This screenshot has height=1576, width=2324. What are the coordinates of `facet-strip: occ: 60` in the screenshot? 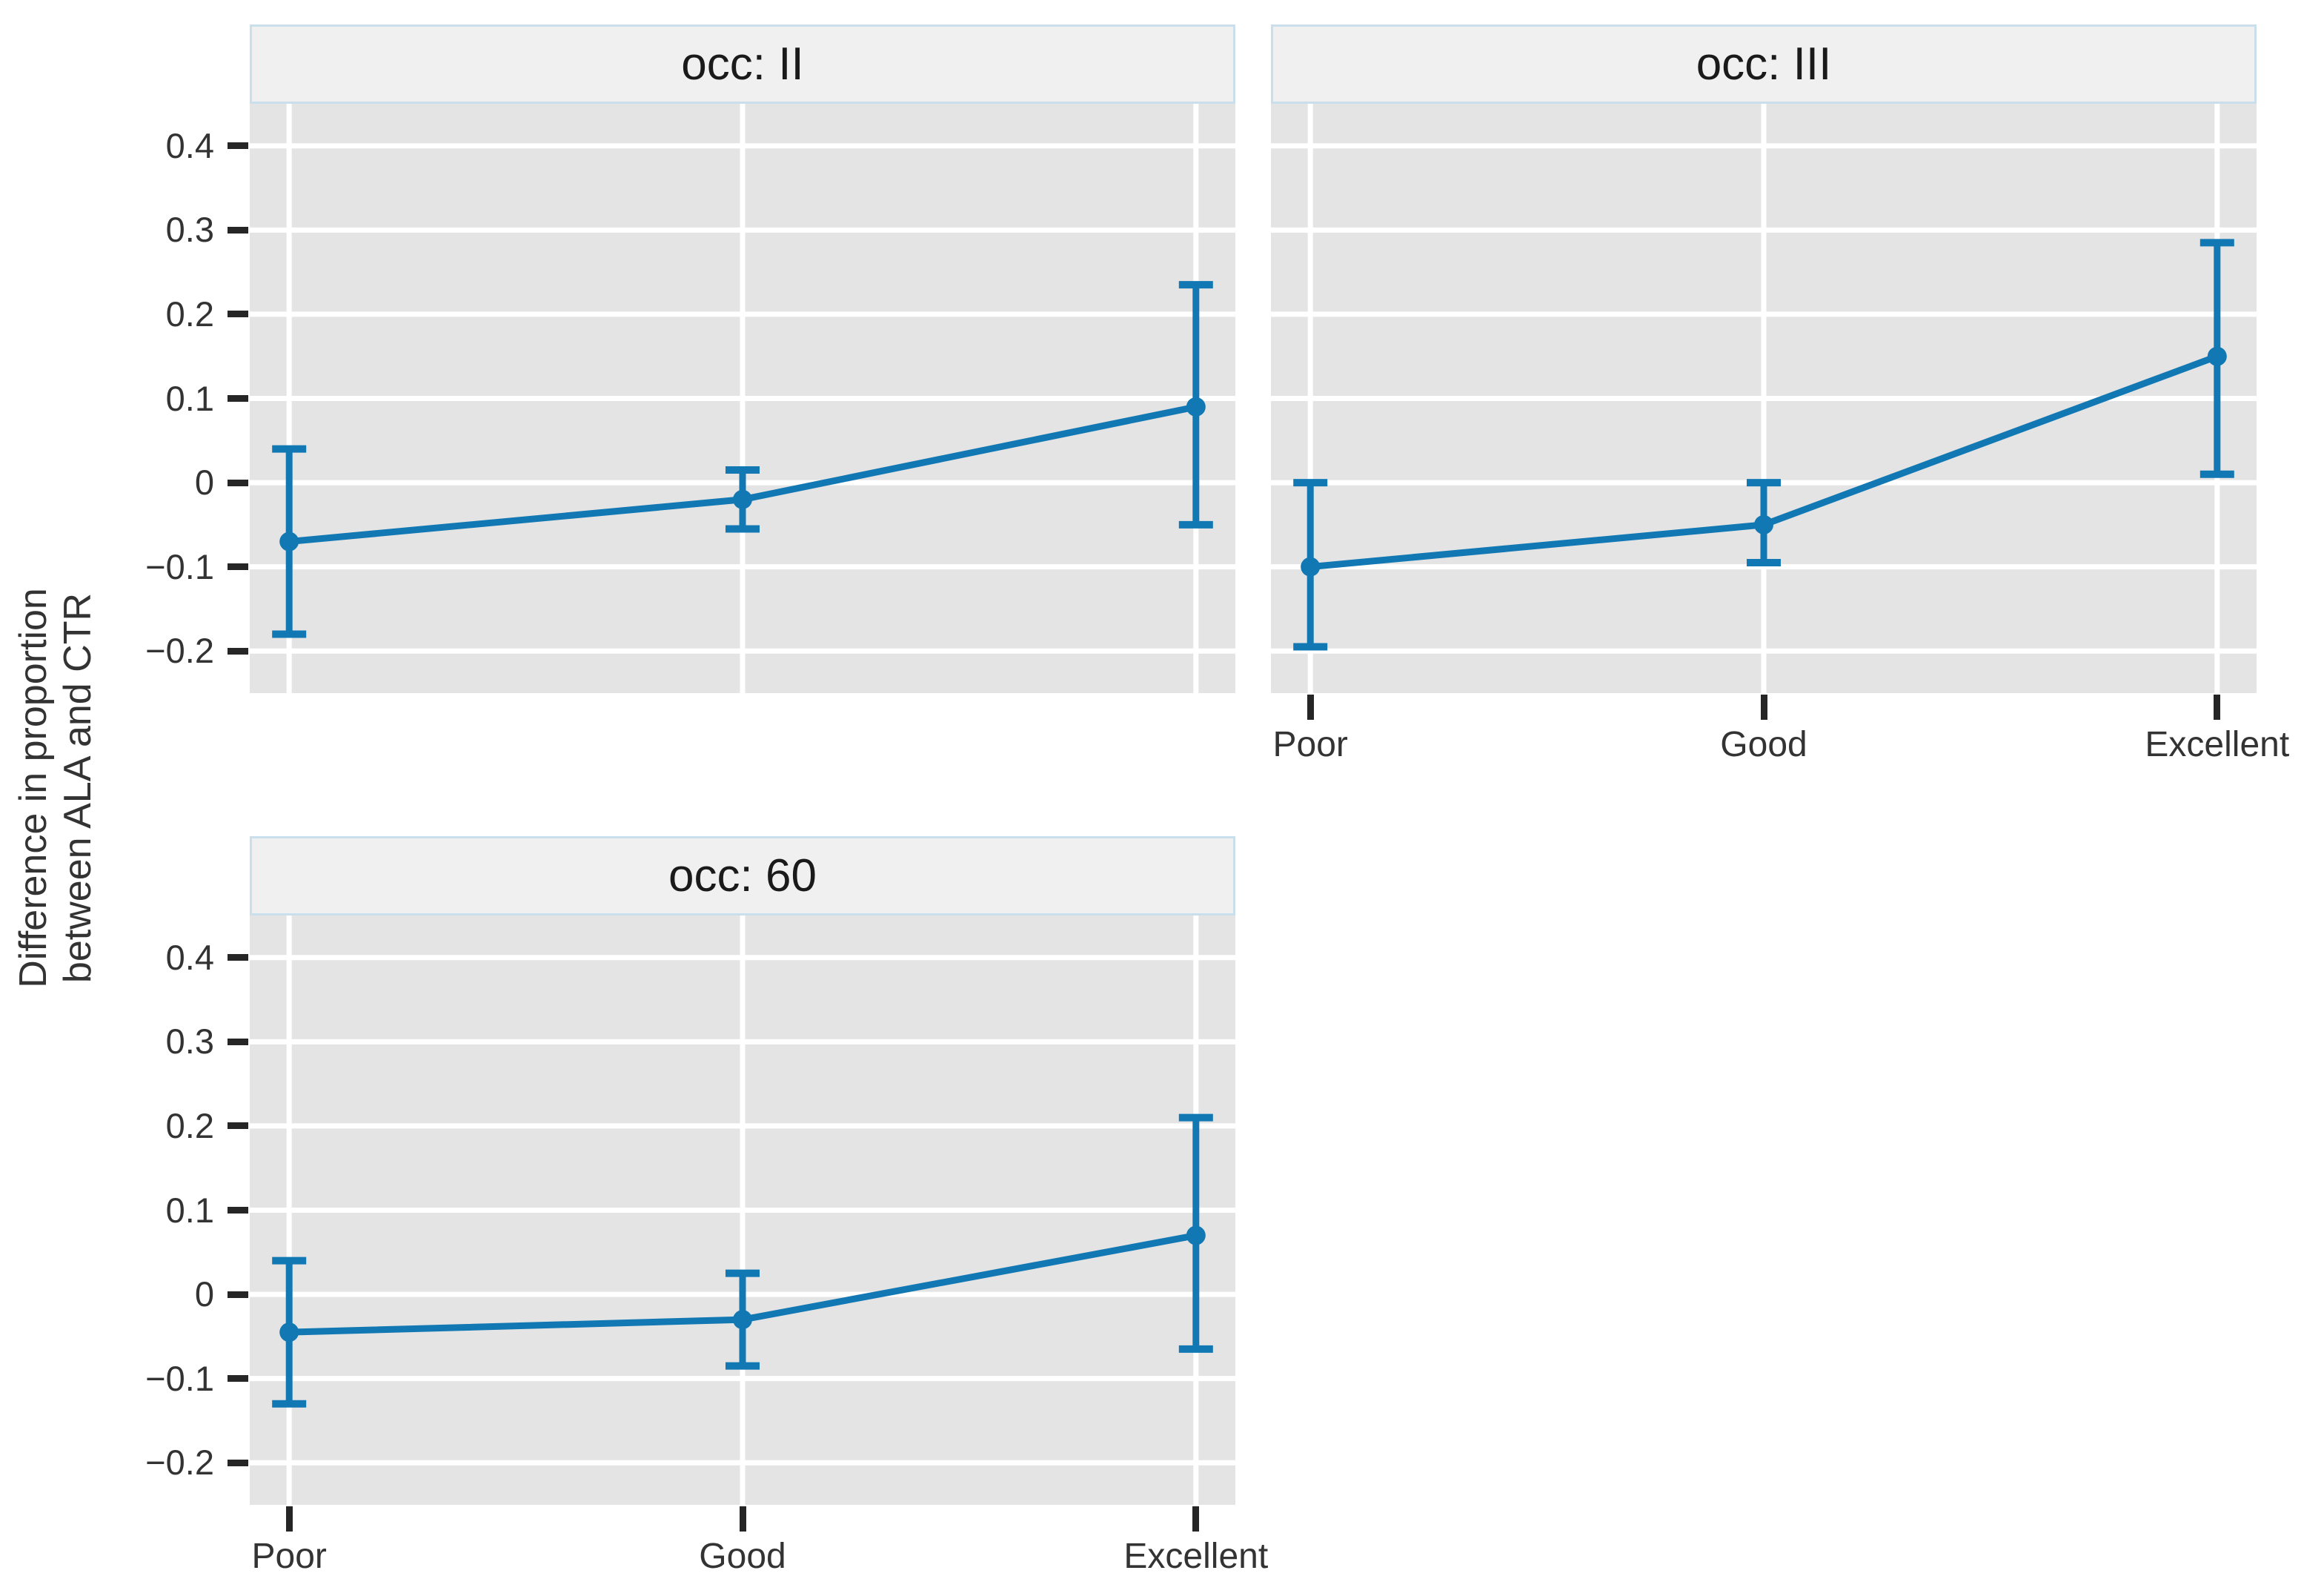 It's located at (742, 876).